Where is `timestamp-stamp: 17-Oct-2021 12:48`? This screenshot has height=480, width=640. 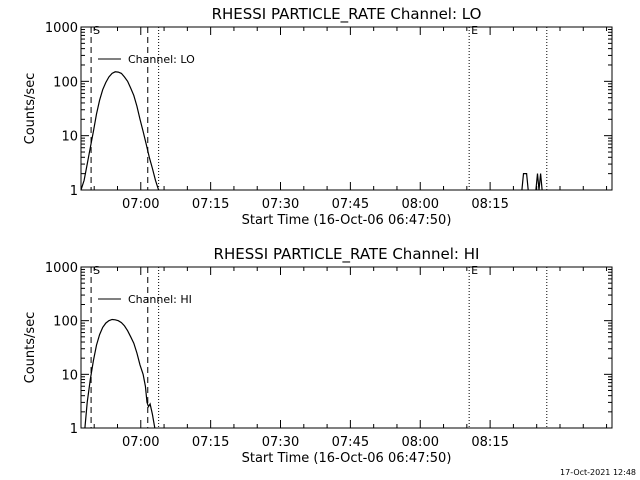 timestamp-stamp: 17-Oct-2021 12:48 is located at coordinates (598, 472).